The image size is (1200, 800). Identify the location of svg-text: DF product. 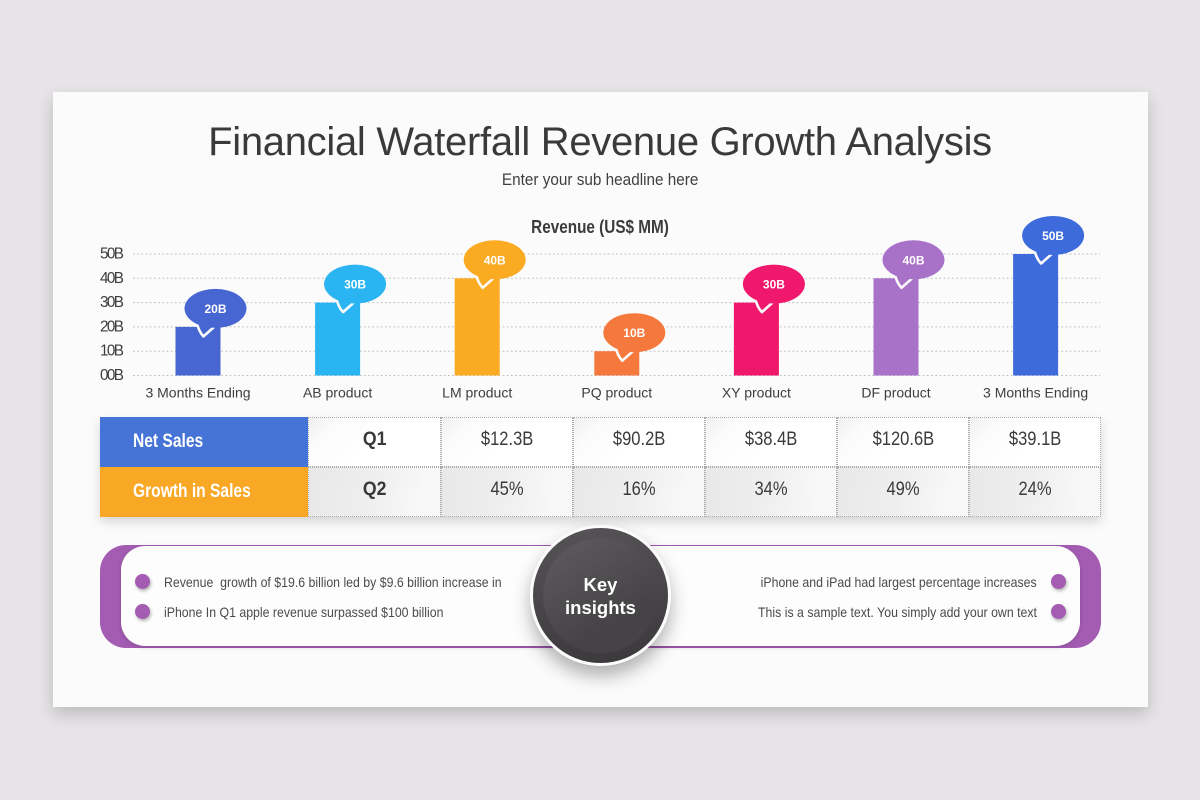
(895, 393).